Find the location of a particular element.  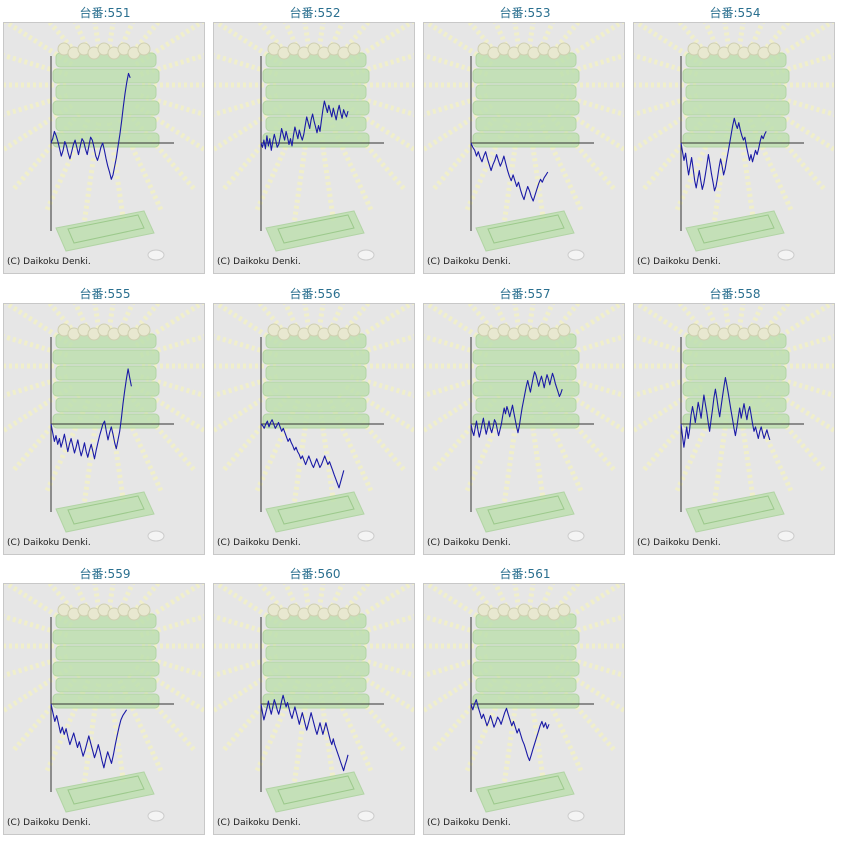

chart-title: 台番:554 is located at coordinates (735, 13).